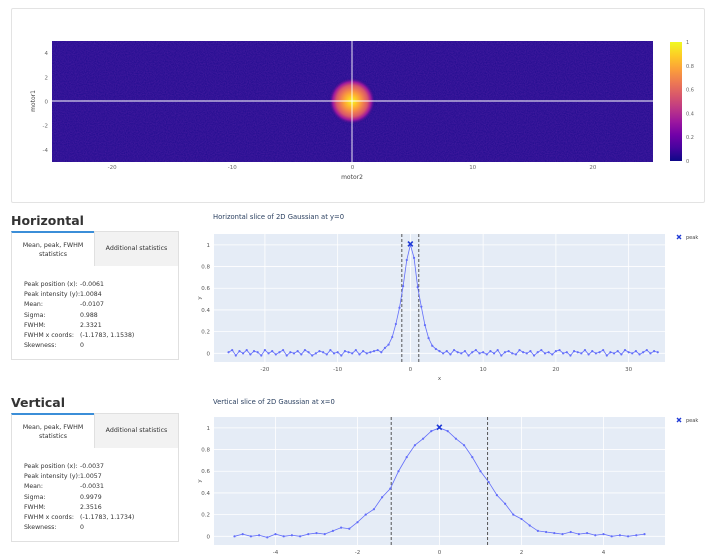  What do you see at coordinates (483, 370) in the screenshot?
I see `x-tick-label: 10` at bounding box center [483, 370].